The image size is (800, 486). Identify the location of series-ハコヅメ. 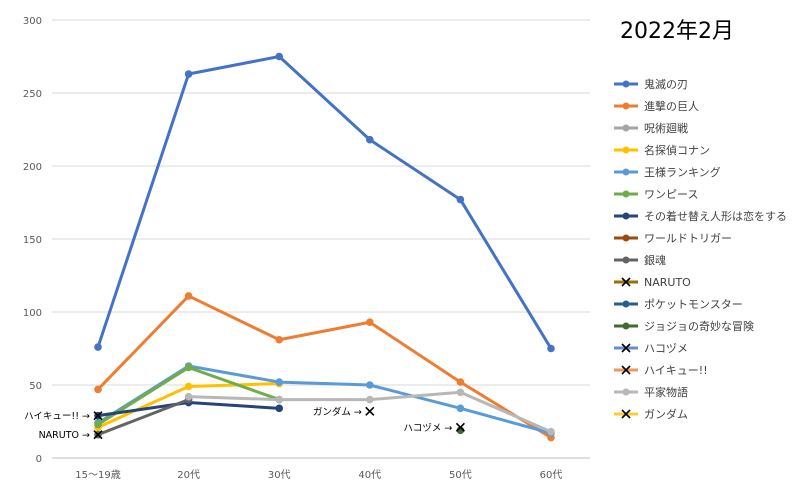
(460, 427).